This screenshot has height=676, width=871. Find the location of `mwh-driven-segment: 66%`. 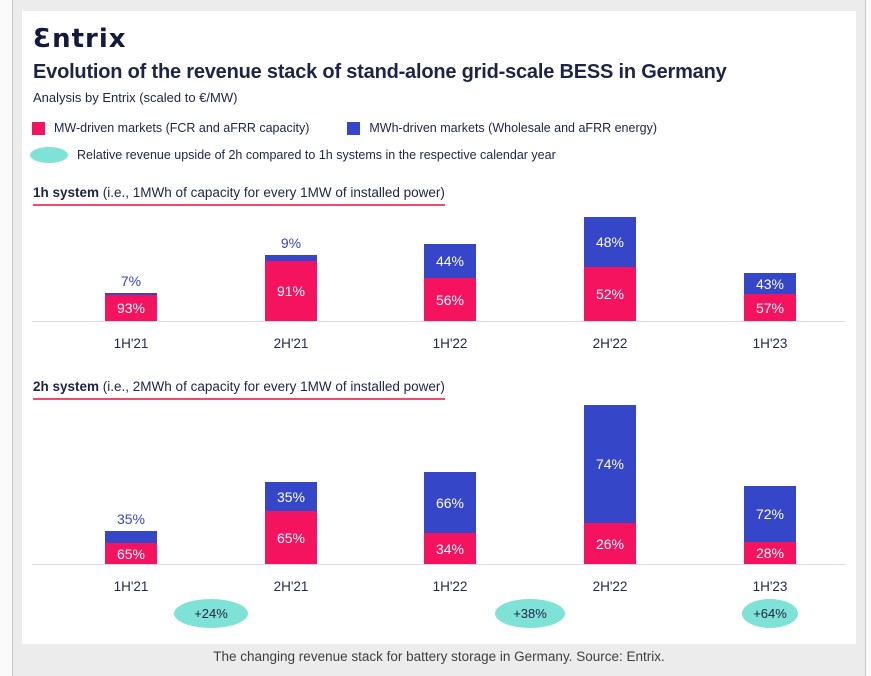

mwh-driven-segment: 66% is located at coordinates (450, 502).